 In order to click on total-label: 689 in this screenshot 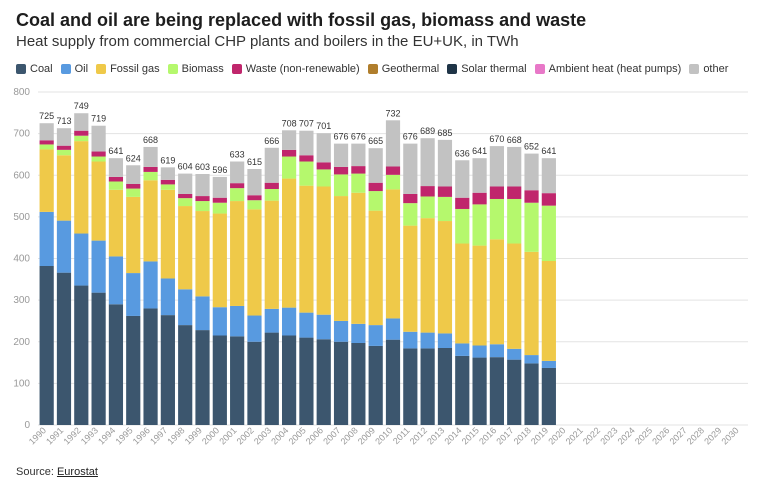, I will do `click(427, 131)`.